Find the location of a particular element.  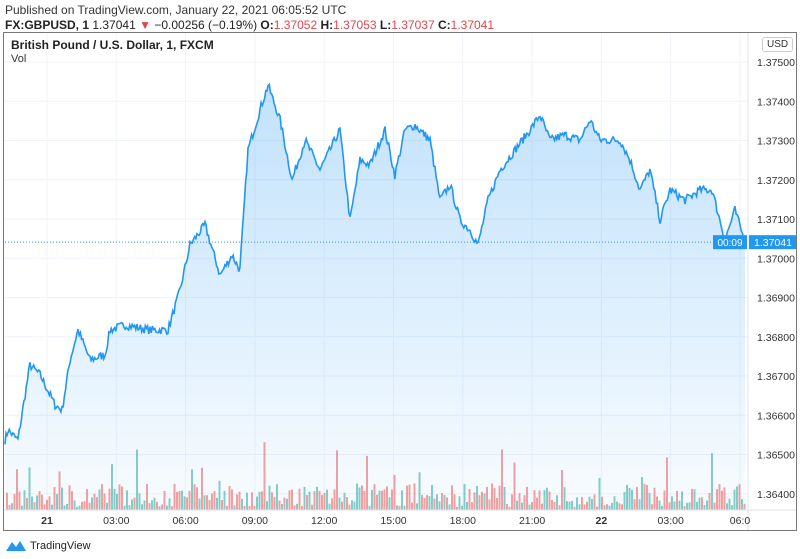

symbol-name: FX:GBPUSD, 1 is located at coordinates (47, 25).